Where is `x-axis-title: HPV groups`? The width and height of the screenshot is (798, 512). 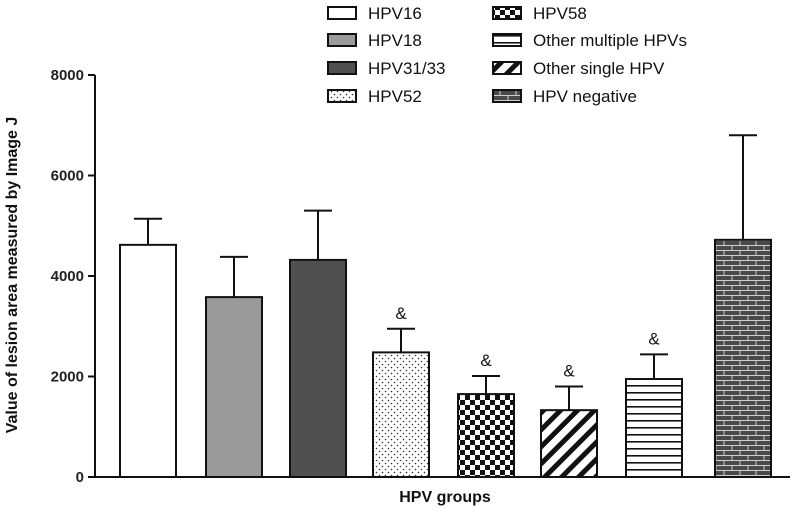 x-axis-title: HPV groups is located at coordinates (445, 497).